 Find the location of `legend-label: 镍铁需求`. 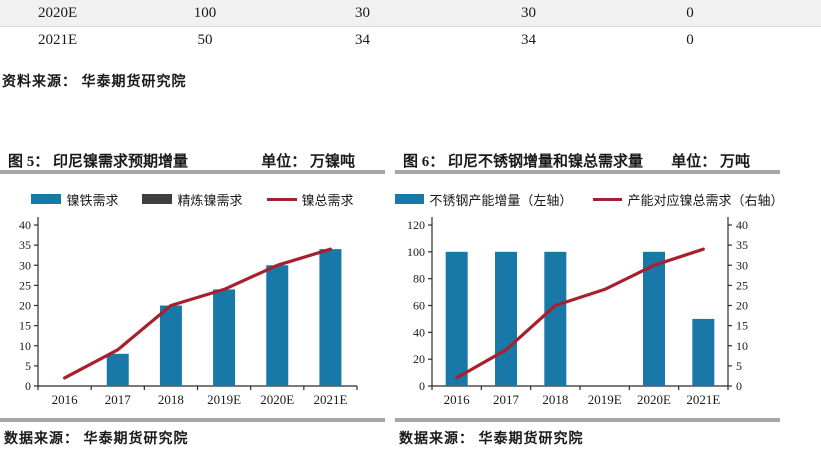

legend-label: 镍铁需求 is located at coordinates (92, 200).